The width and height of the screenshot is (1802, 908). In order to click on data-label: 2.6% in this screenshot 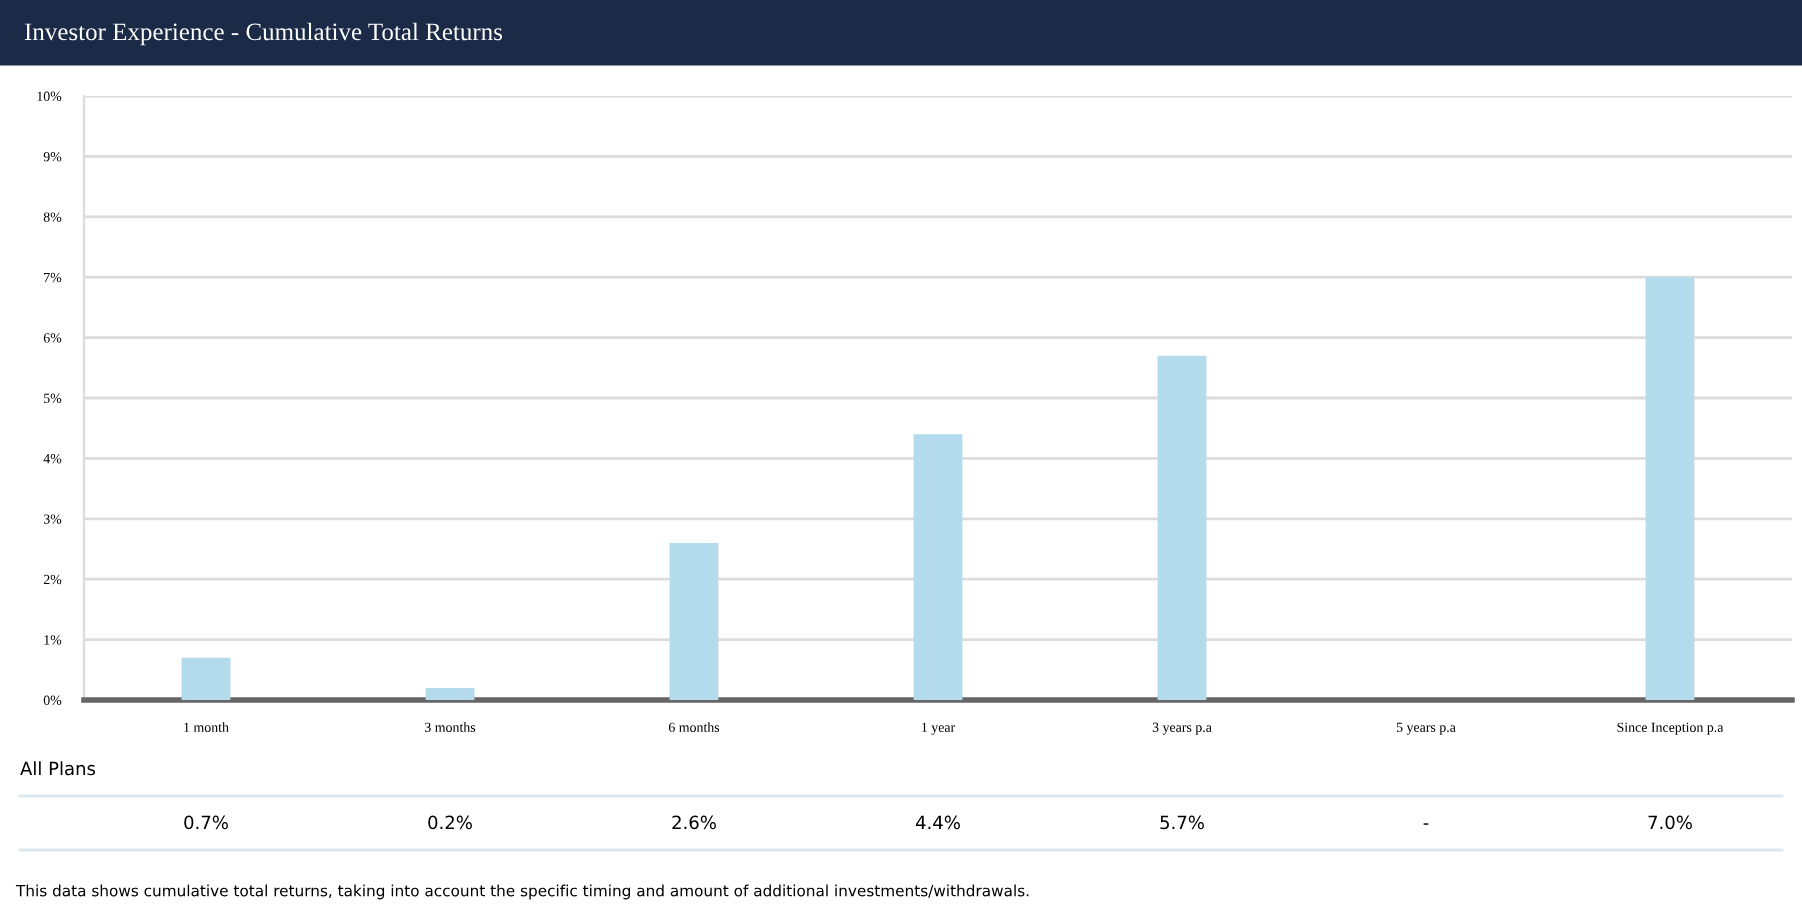, I will do `click(694, 822)`.